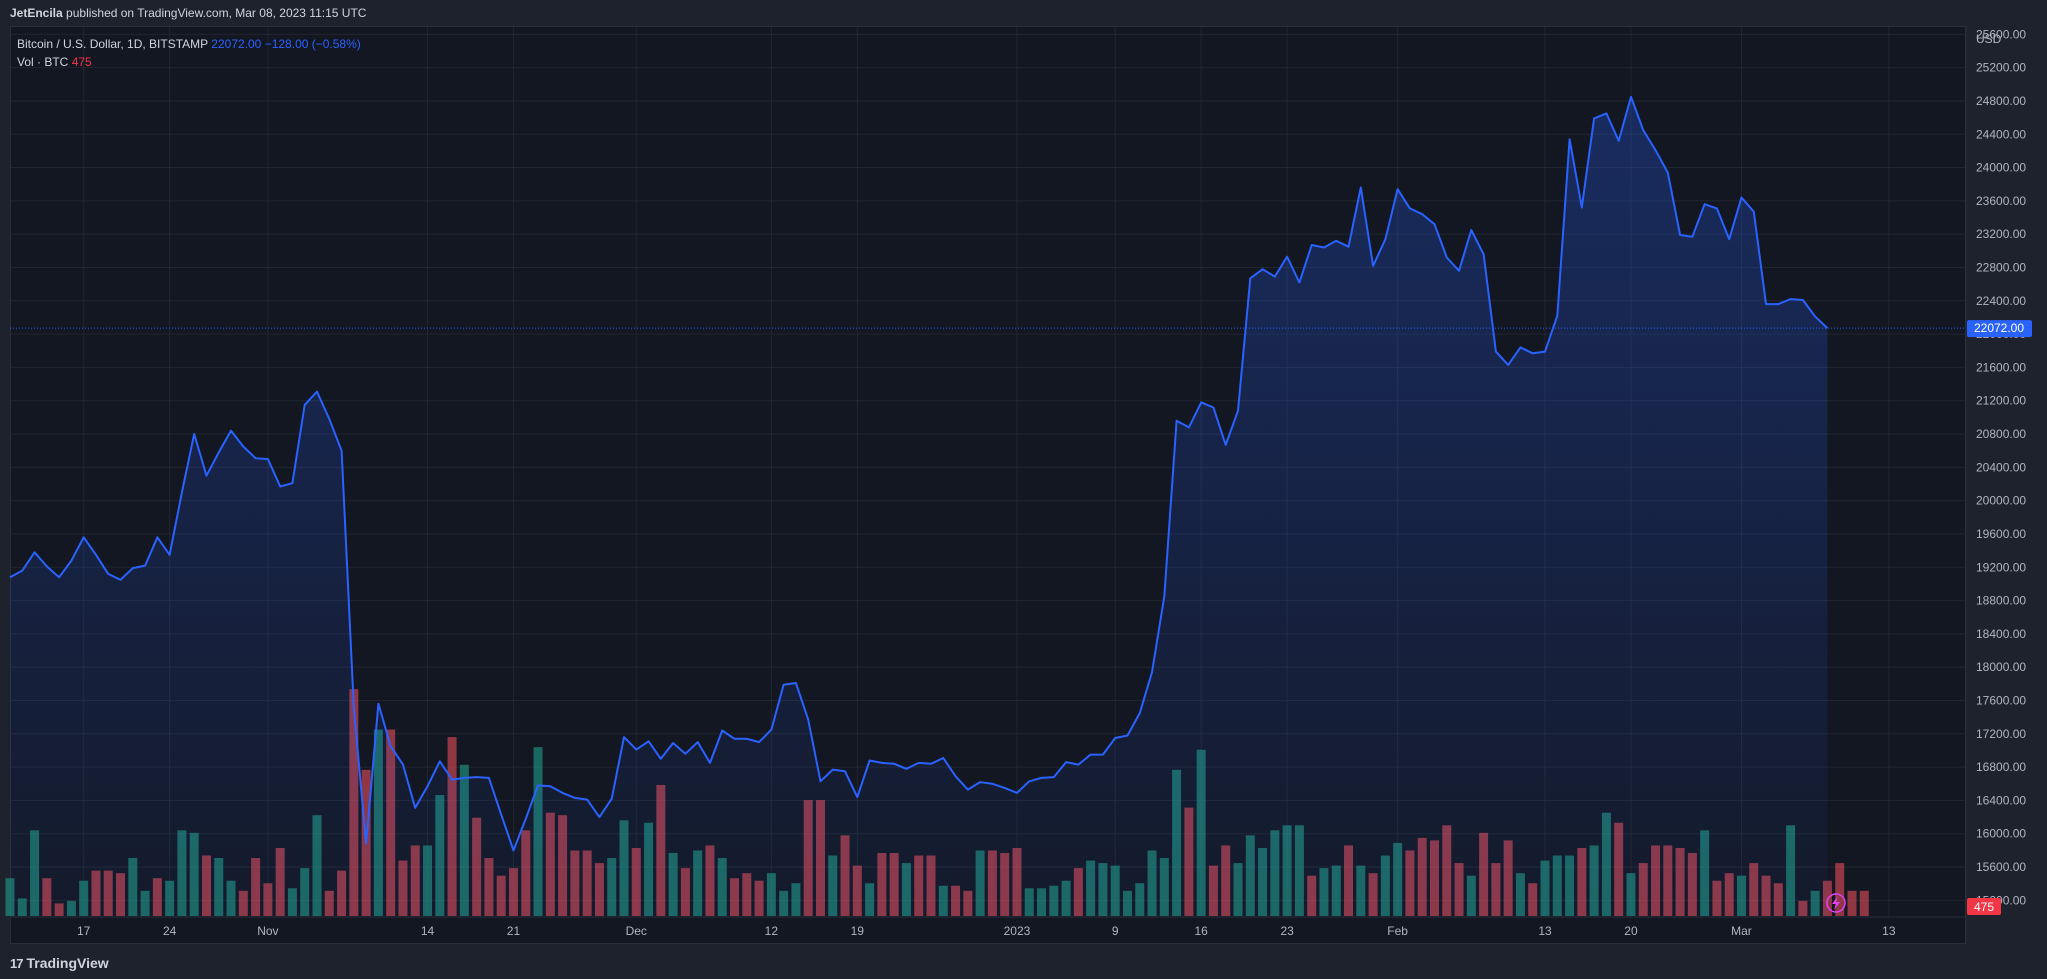 Image resolution: width=2047 pixels, height=979 pixels. What do you see at coordinates (1201, 931) in the screenshot?
I see `x-tick-label: 16` at bounding box center [1201, 931].